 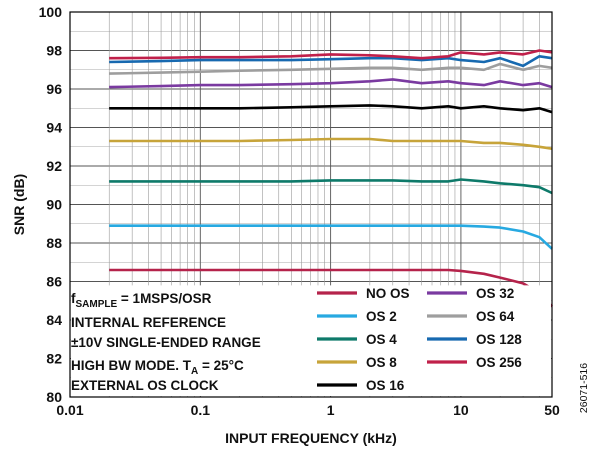 I want to click on figure-id: 26071-516, so click(x=584, y=388).